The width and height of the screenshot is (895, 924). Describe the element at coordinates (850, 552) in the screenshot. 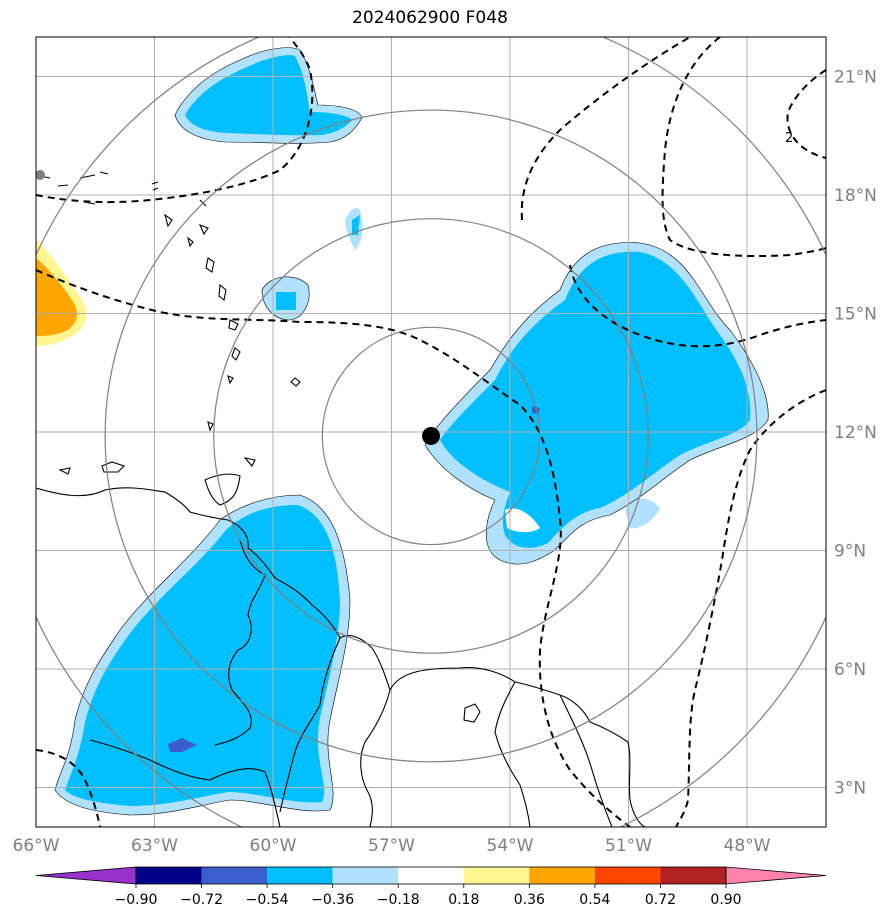

I see `lat-tick-label-4: 9°N` at that location.